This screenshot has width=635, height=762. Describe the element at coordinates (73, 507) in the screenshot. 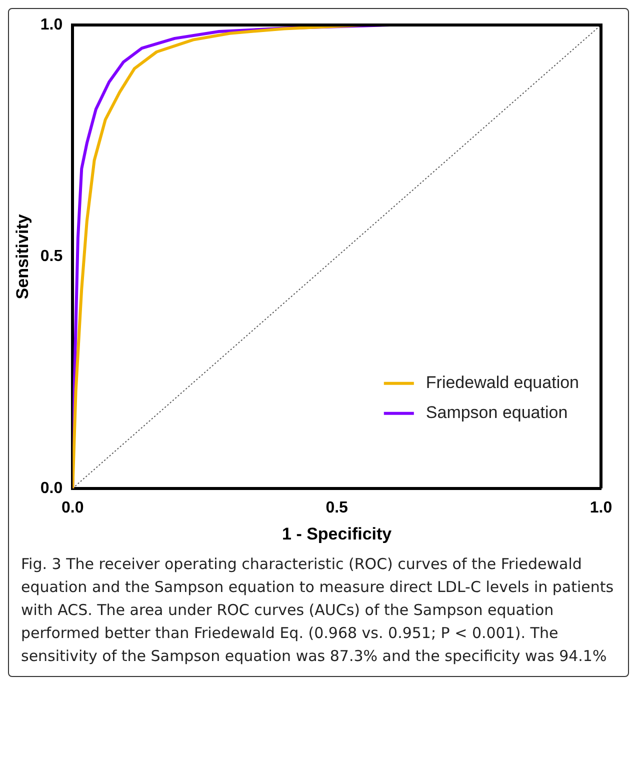

I see `x-tick-label: 0.0` at that location.